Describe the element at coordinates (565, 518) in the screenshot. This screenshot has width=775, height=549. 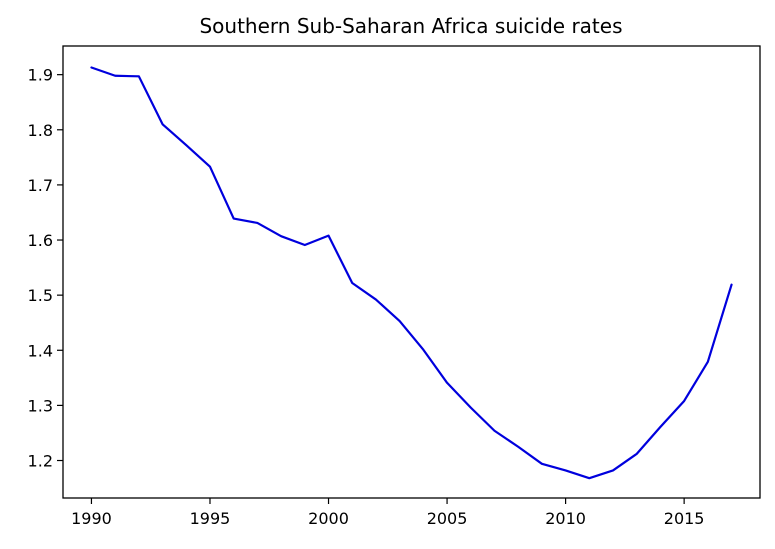
I see `x-tick-label: 2010` at that location.